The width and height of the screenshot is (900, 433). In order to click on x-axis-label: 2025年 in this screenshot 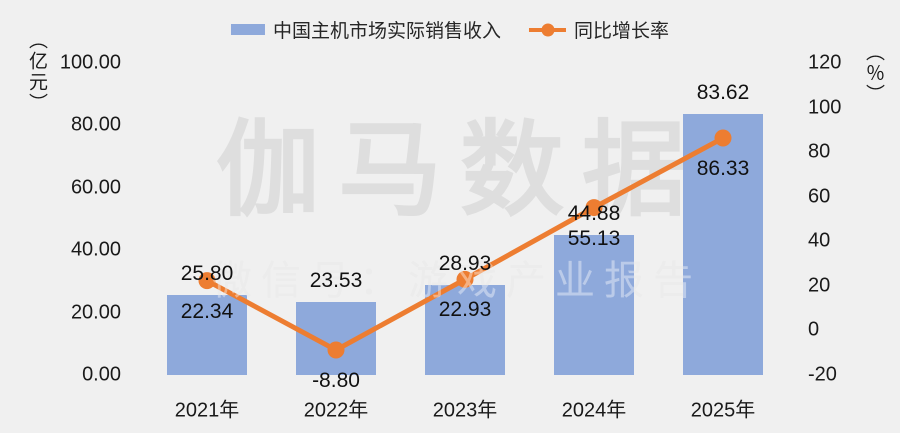, I will do `click(723, 410)`.